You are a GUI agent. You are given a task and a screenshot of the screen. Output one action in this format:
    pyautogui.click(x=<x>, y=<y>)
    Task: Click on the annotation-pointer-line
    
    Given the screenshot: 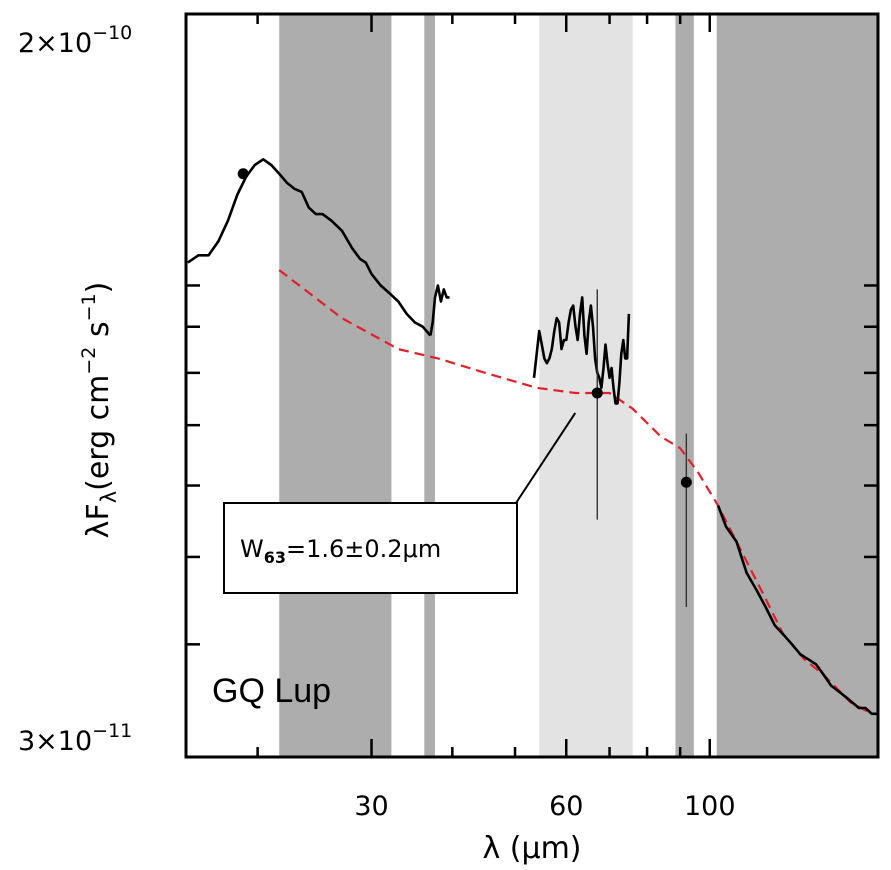 What is the action you would take?
    pyautogui.click(x=546, y=458)
    